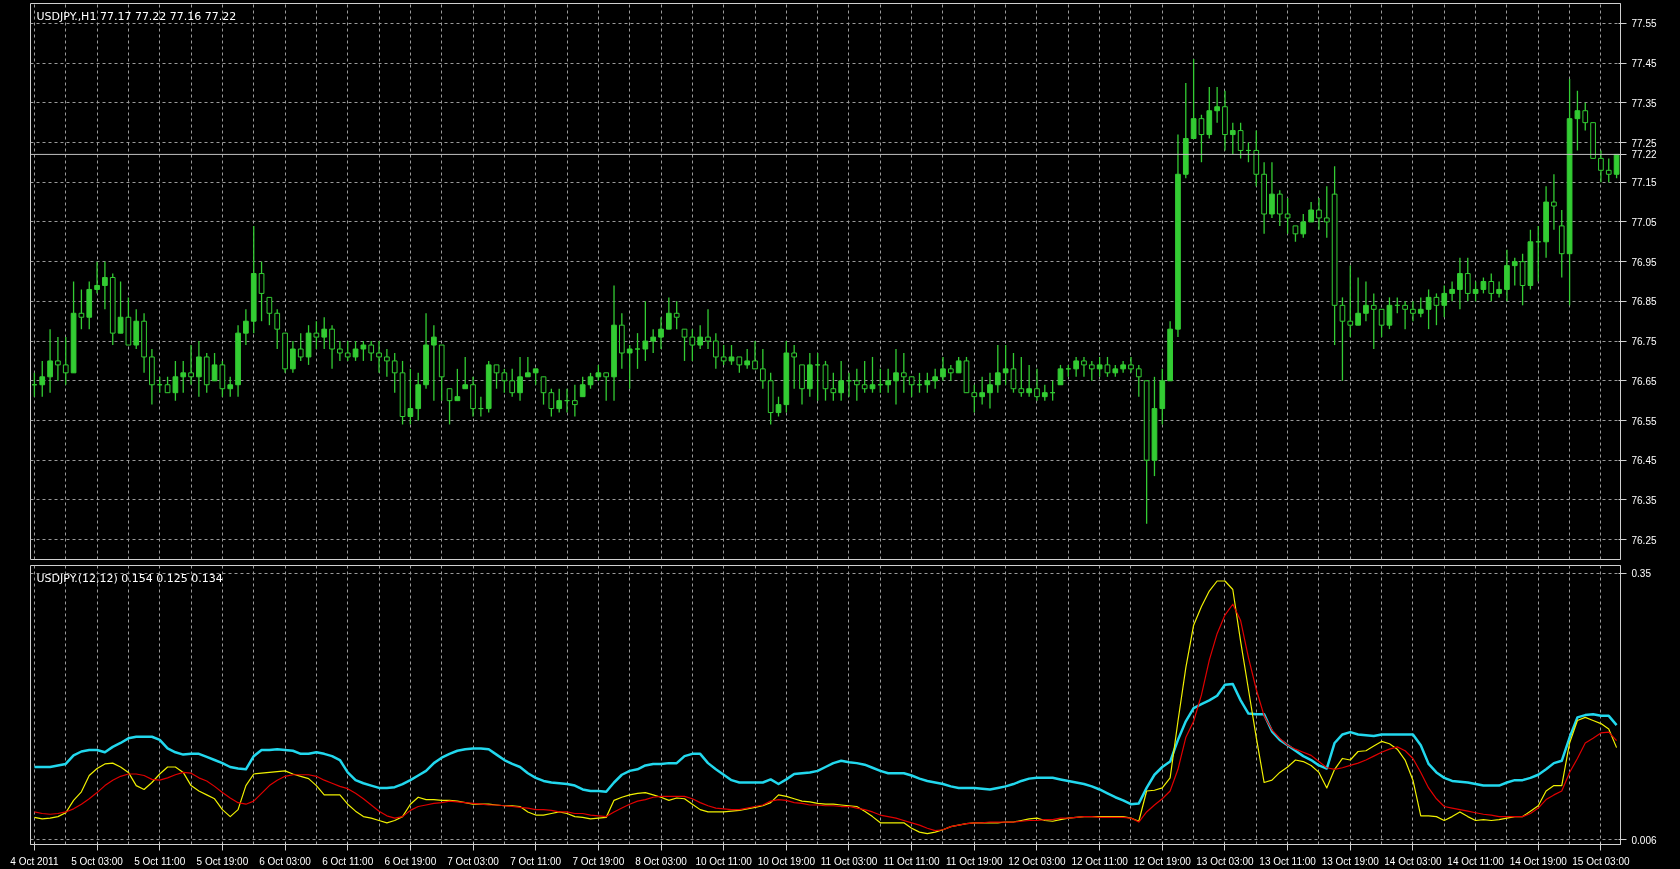 The image size is (1680, 869). I want to click on y-tick-label: 76.35, so click(1644, 500).